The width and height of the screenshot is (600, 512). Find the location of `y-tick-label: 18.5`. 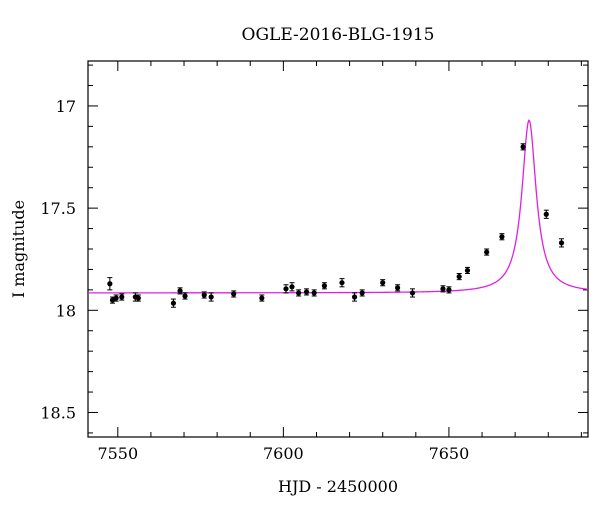

y-tick-label: 18.5 is located at coordinates (58, 412).